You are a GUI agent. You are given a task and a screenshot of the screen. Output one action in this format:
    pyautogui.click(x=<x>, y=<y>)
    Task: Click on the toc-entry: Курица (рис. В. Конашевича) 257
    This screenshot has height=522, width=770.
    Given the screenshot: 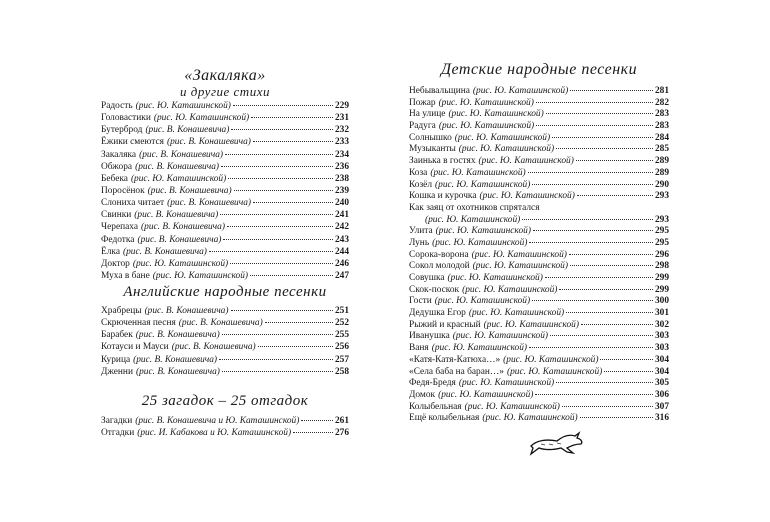 What is the action you would take?
    pyautogui.click(x=225, y=360)
    